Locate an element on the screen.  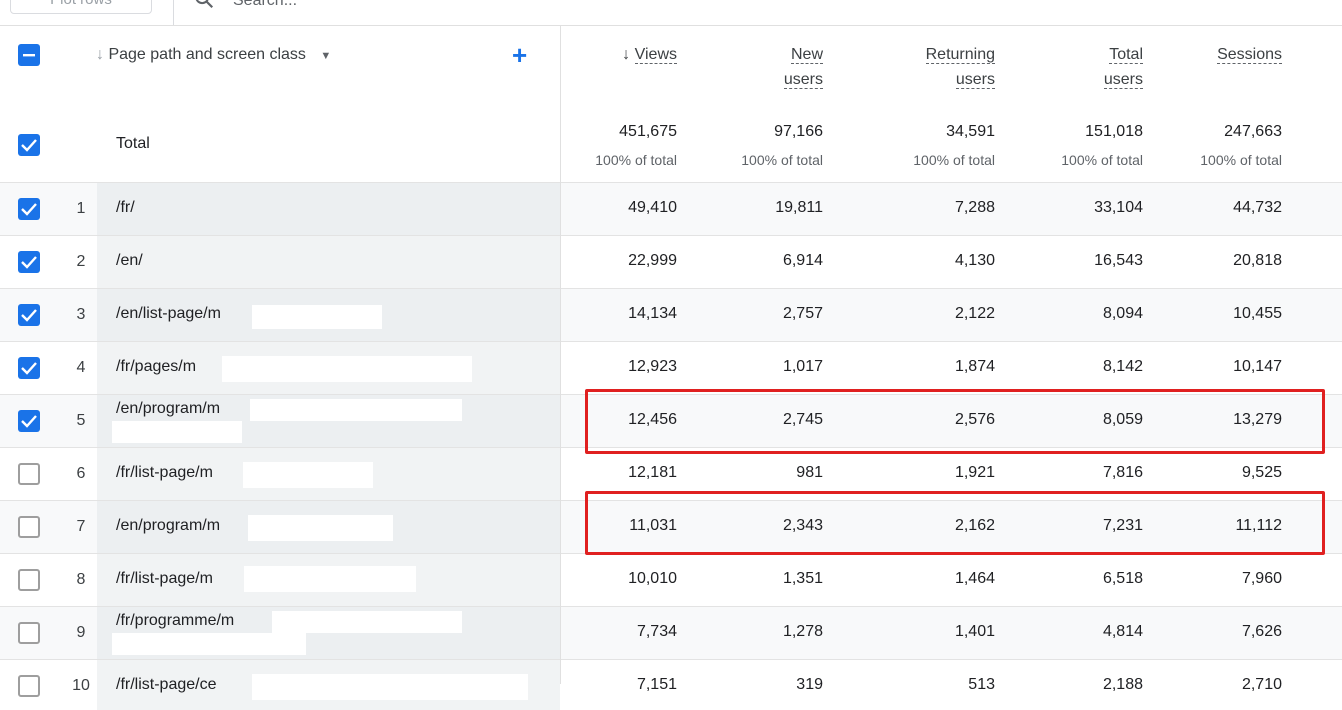
row-rank: 5 is located at coordinates (81, 420).